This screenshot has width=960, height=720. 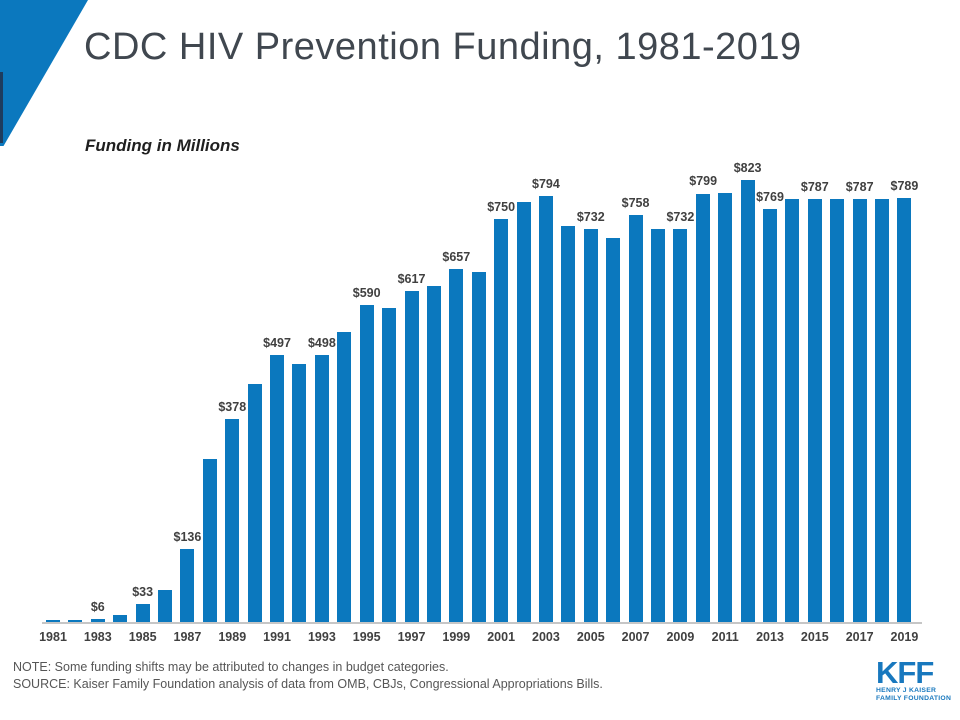 What do you see at coordinates (905, 672) in the screenshot?
I see `kff-logo-text: KFF` at bounding box center [905, 672].